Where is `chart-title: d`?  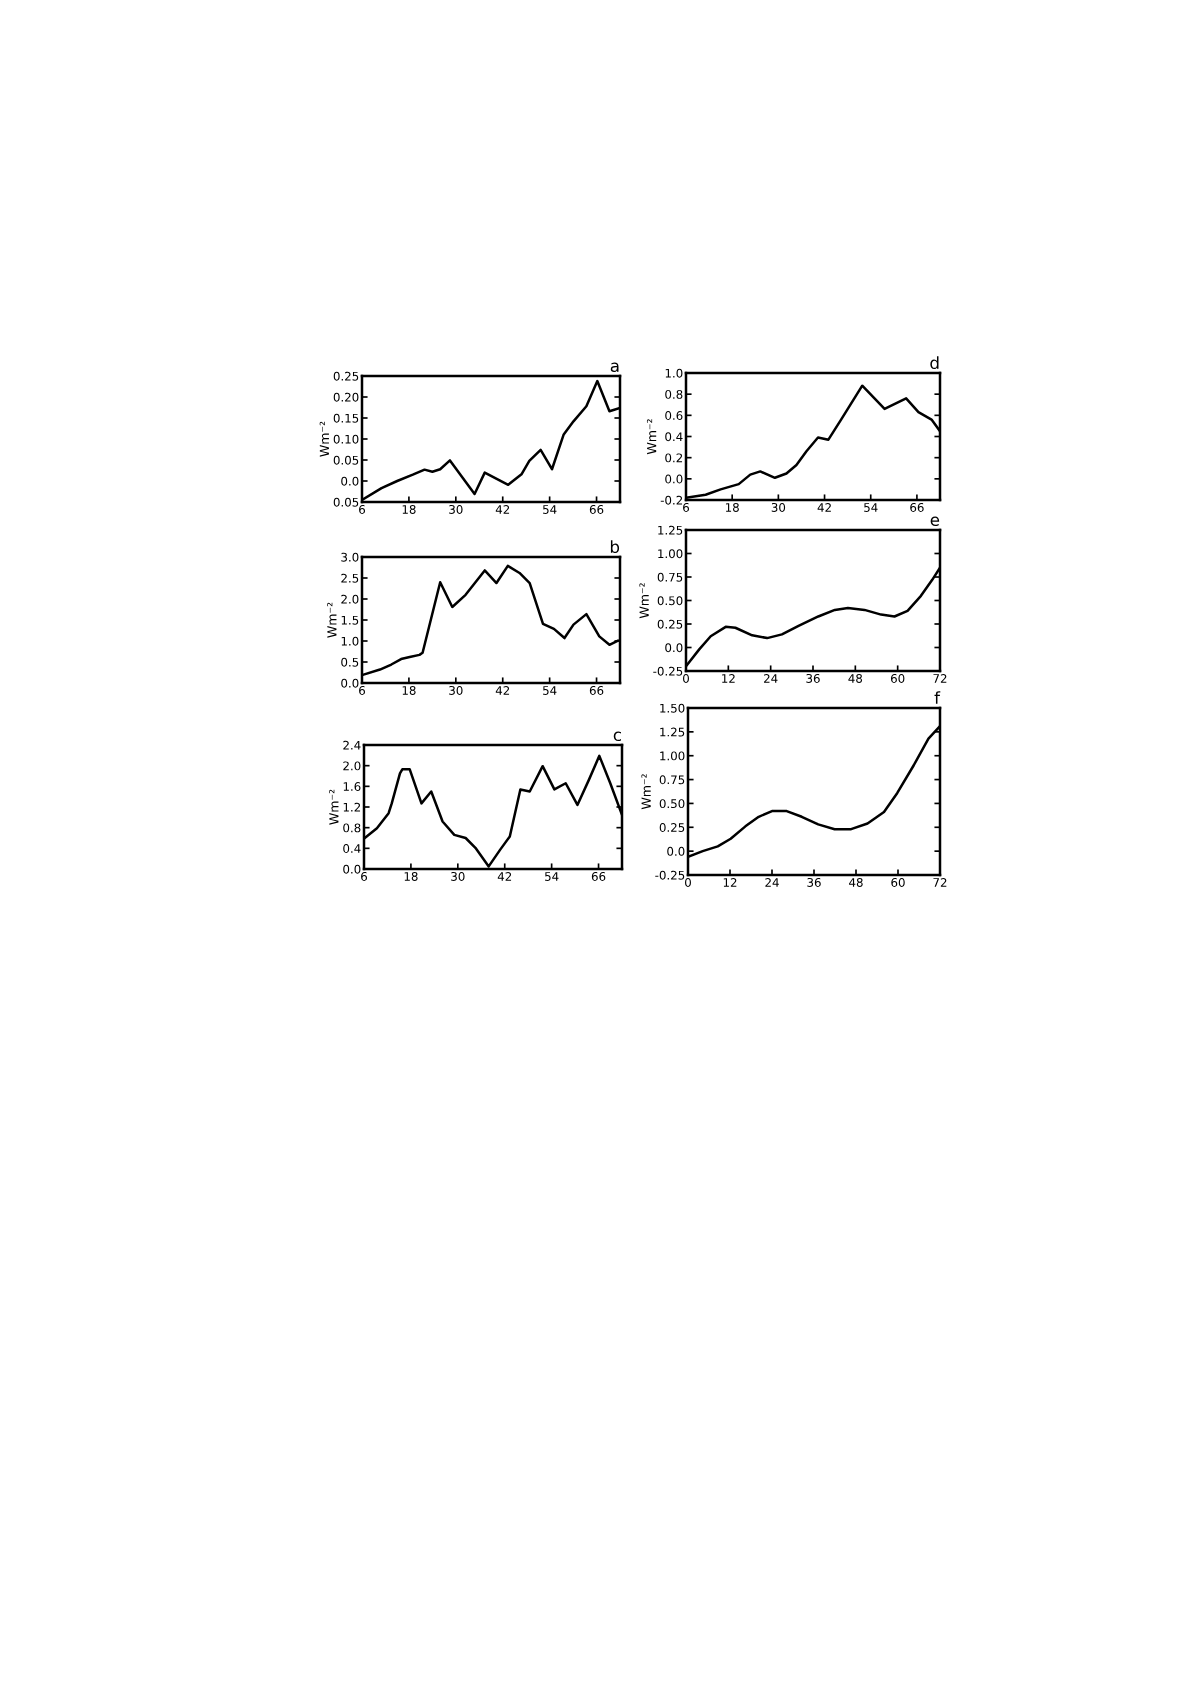 chart-title: d is located at coordinates (934, 363).